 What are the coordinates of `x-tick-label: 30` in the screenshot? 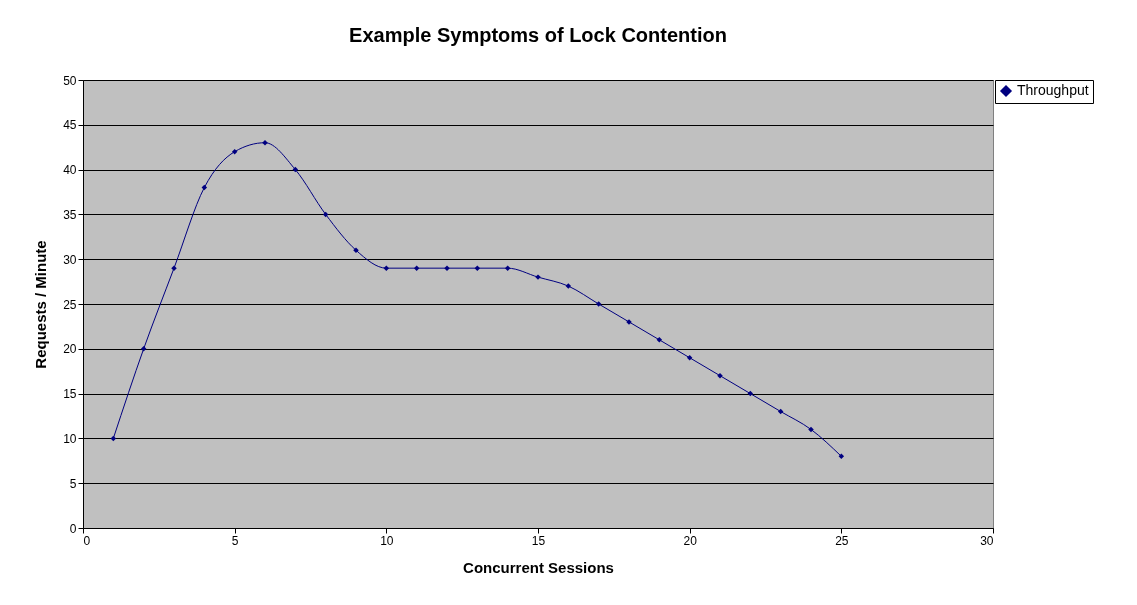 It's located at (987, 540).